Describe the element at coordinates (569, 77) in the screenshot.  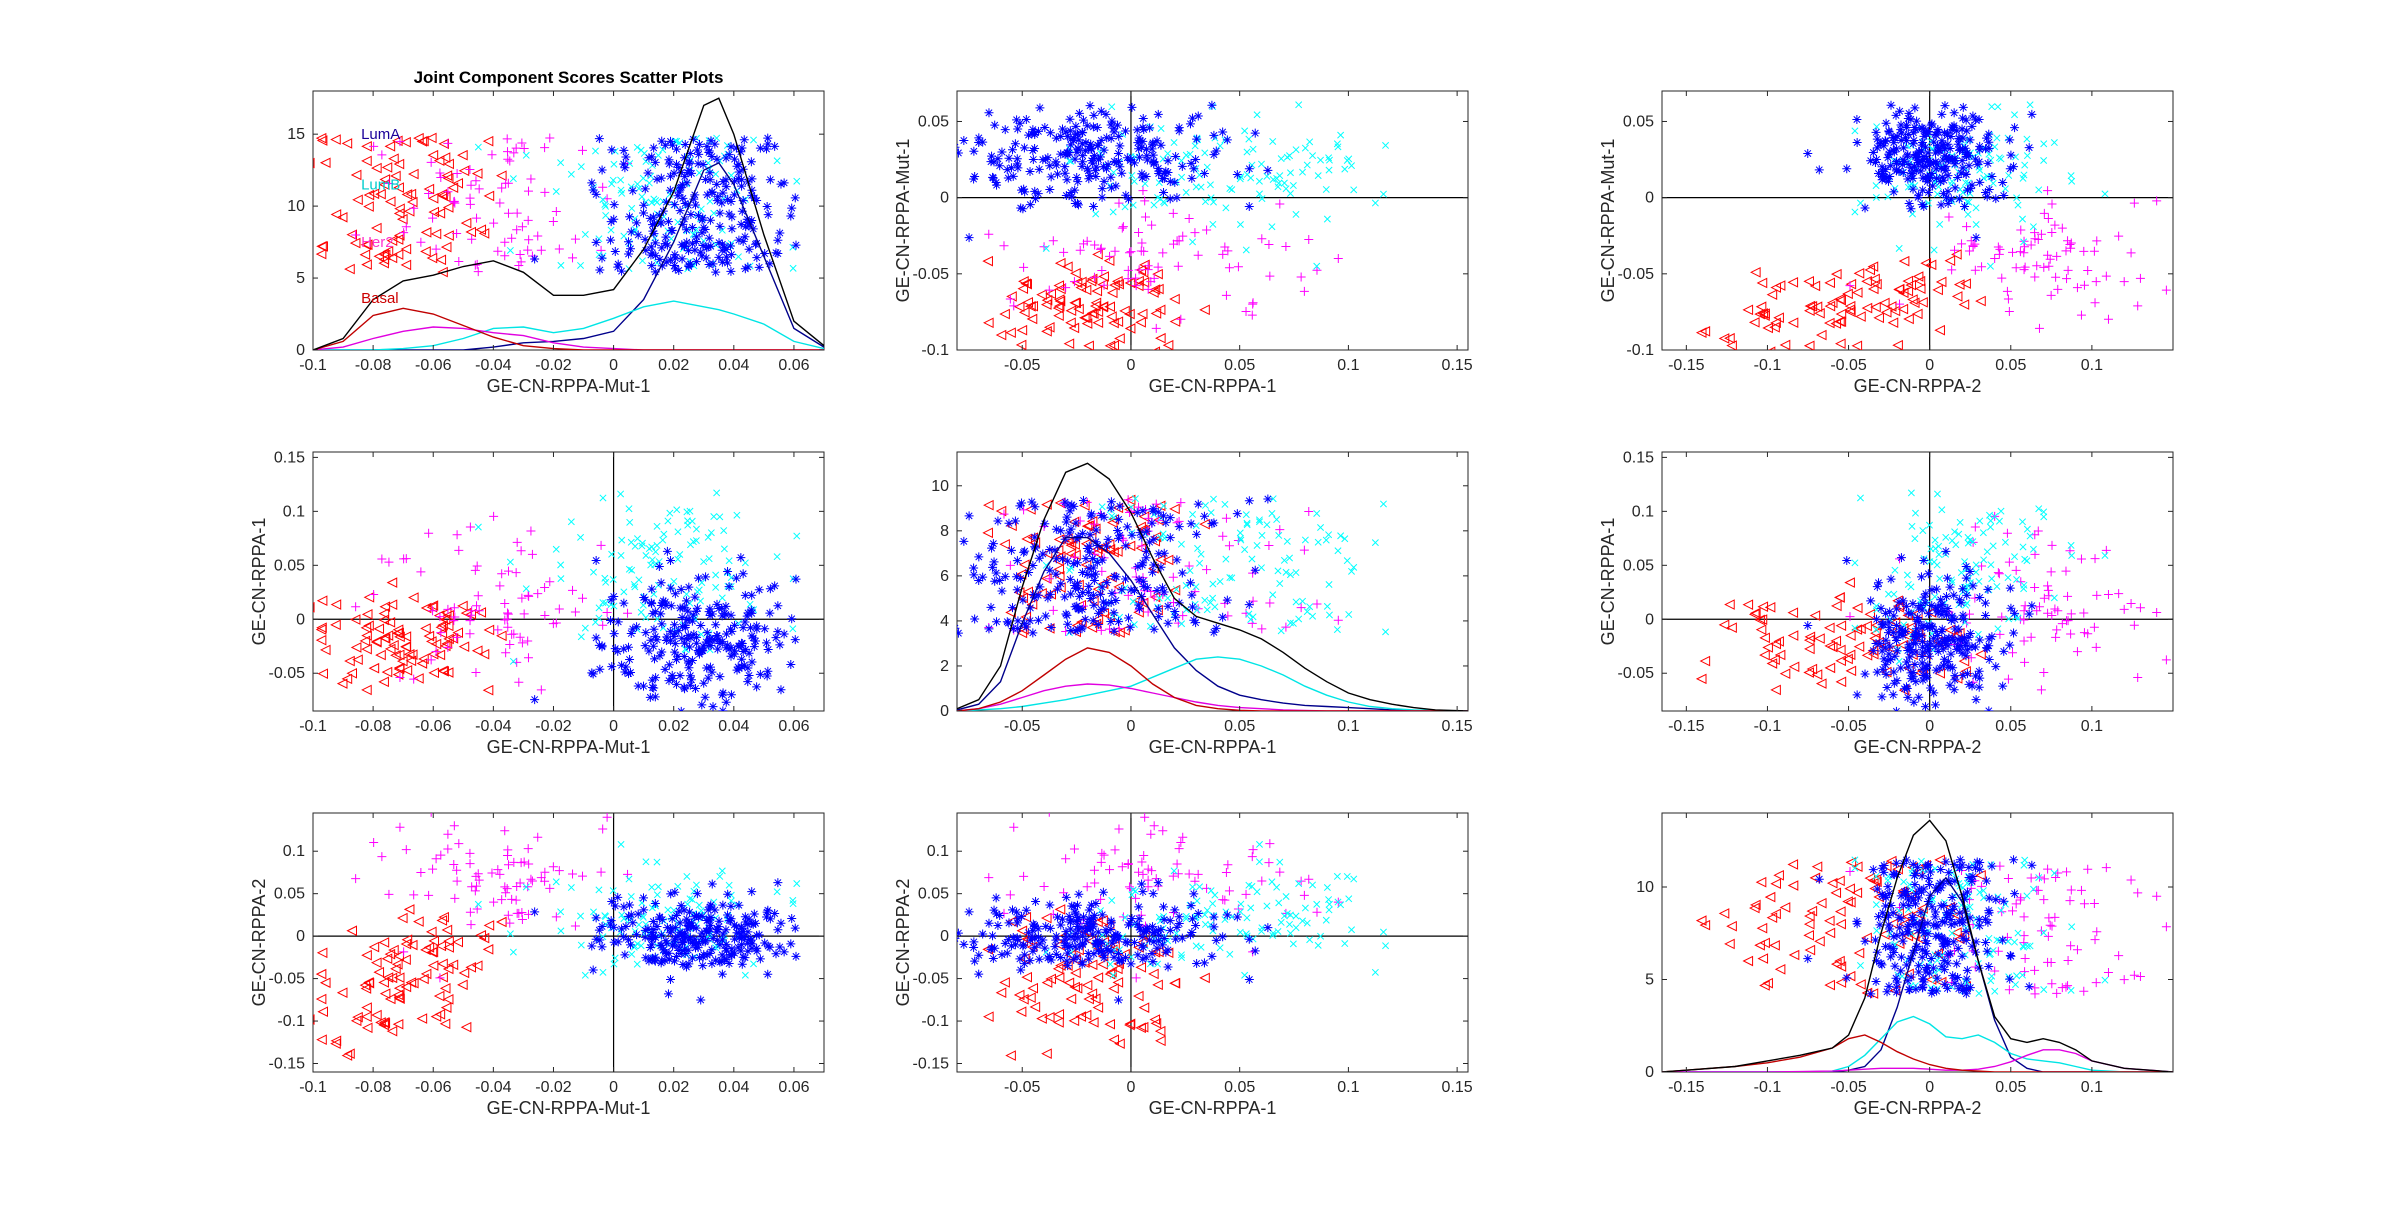
I see `figure-title: Joint Component Scores Scatter Plots` at that location.